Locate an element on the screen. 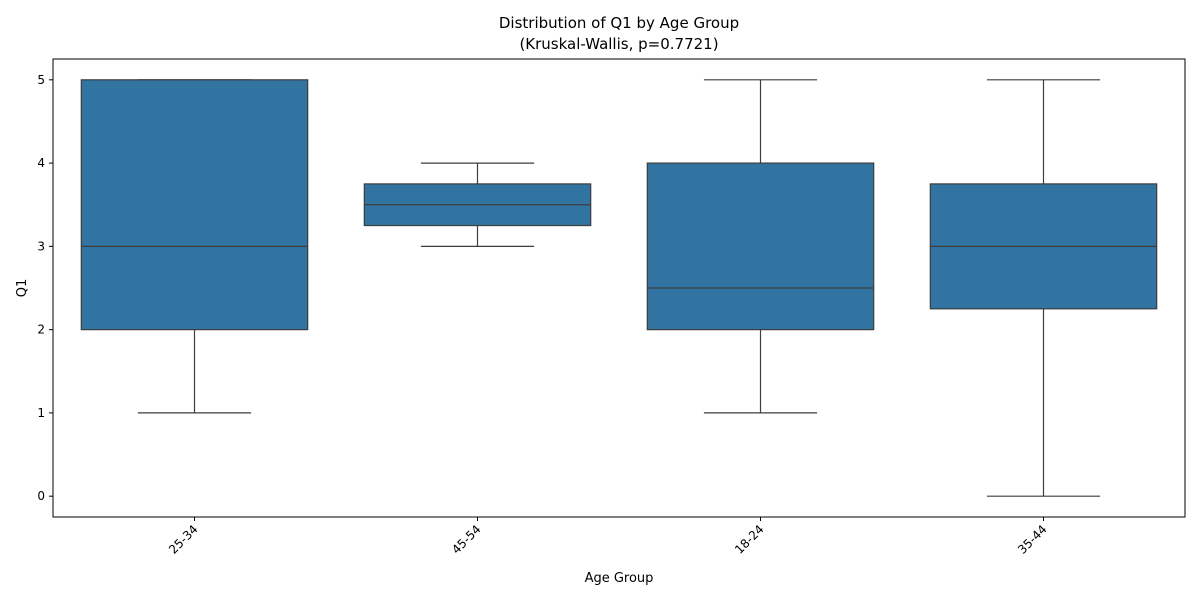  y-axis: 0 1 2 3 4 5 is located at coordinates (45, 288).